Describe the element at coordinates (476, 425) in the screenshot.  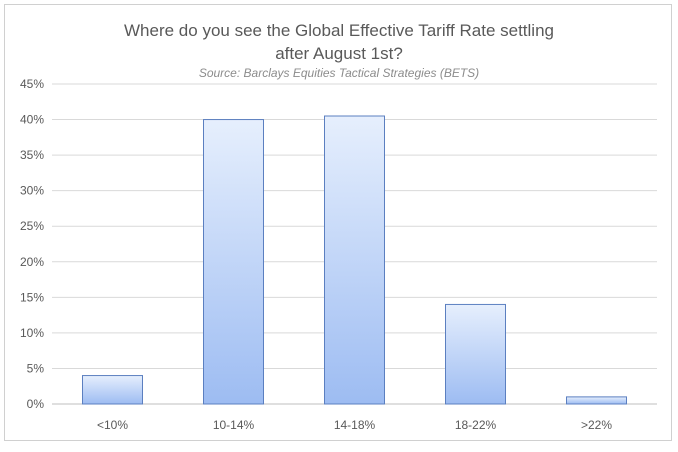
I see `x-tick-label: 18-22%` at that location.